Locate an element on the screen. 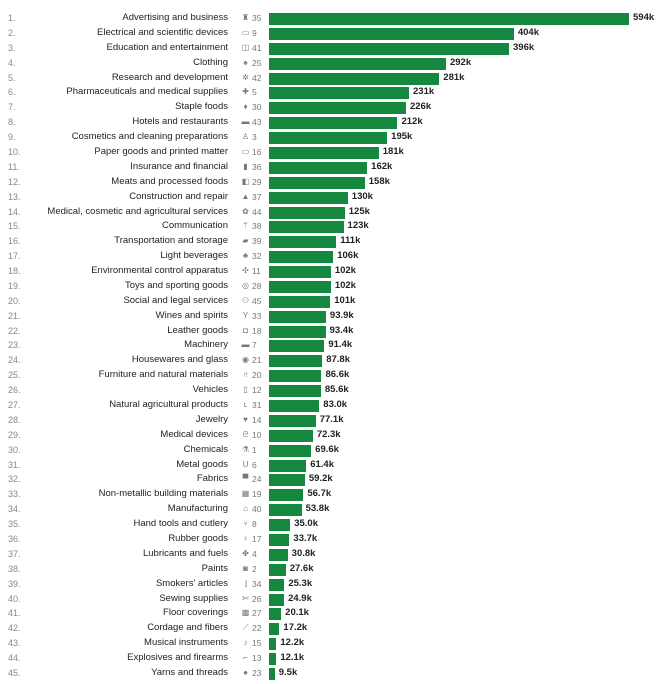  machine-icon: ▬ is located at coordinates (245, 345).